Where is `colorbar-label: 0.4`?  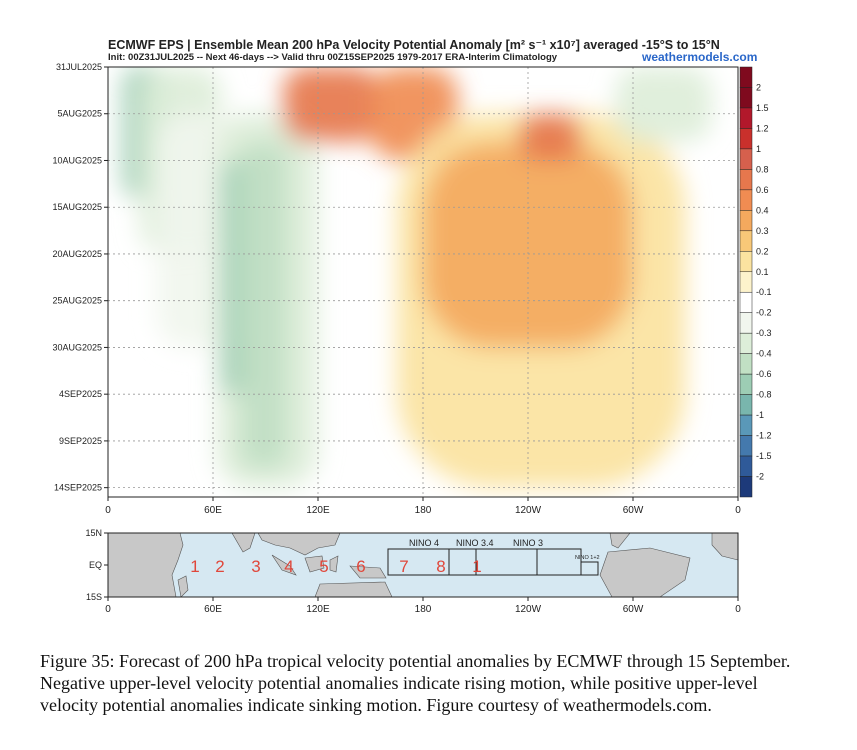 colorbar-label: 0.4 is located at coordinates (762, 210).